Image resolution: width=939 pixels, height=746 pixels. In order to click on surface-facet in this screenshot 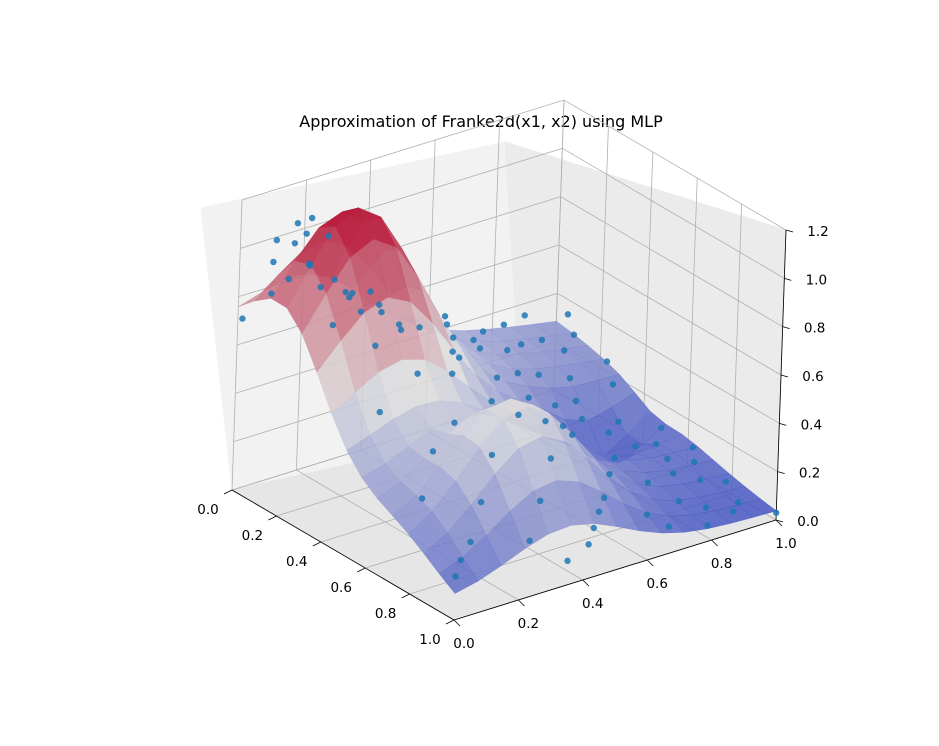, I will do `click(459, 575)`.